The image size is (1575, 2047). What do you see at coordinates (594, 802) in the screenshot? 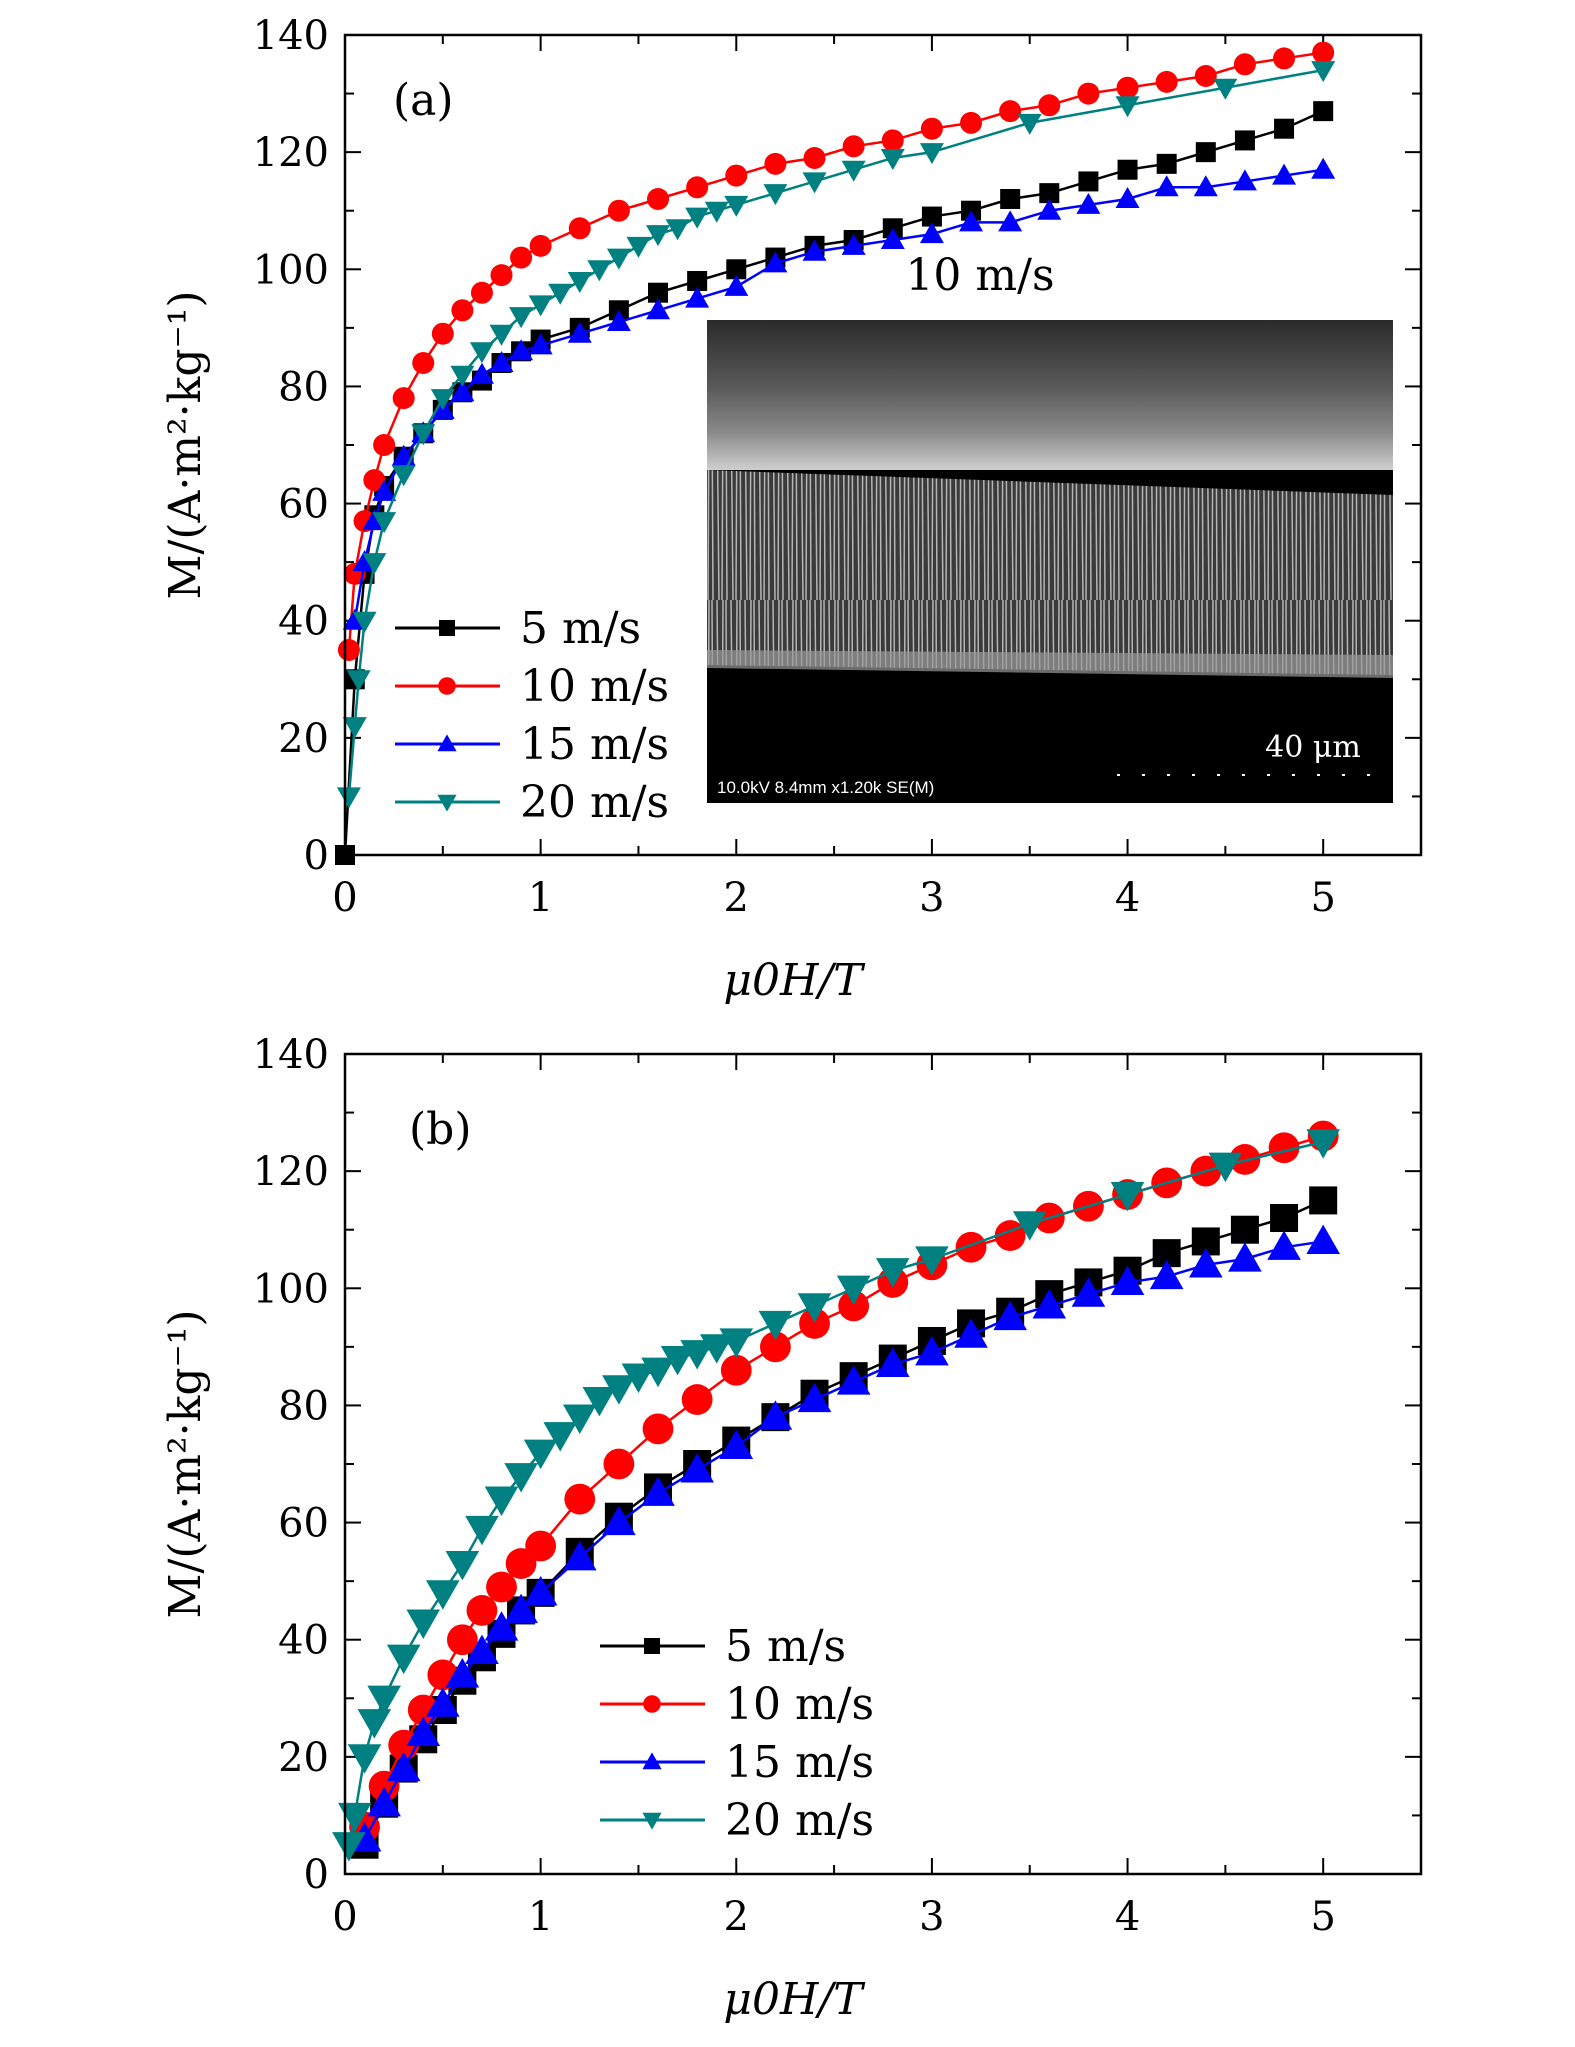
I see `legend-label: 20 m/s` at bounding box center [594, 802].